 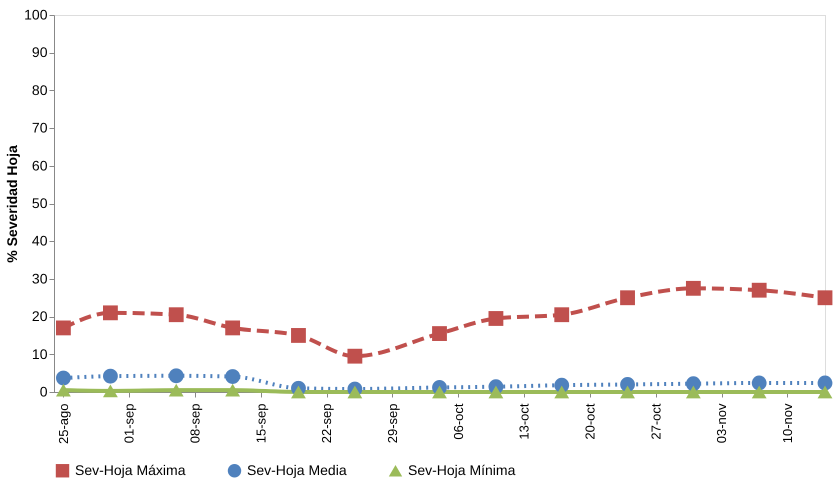 What do you see at coordinates (656, 421) in the screenshot?
I see `x-tick-label: 27-oct` at bounding box center [656, 421].